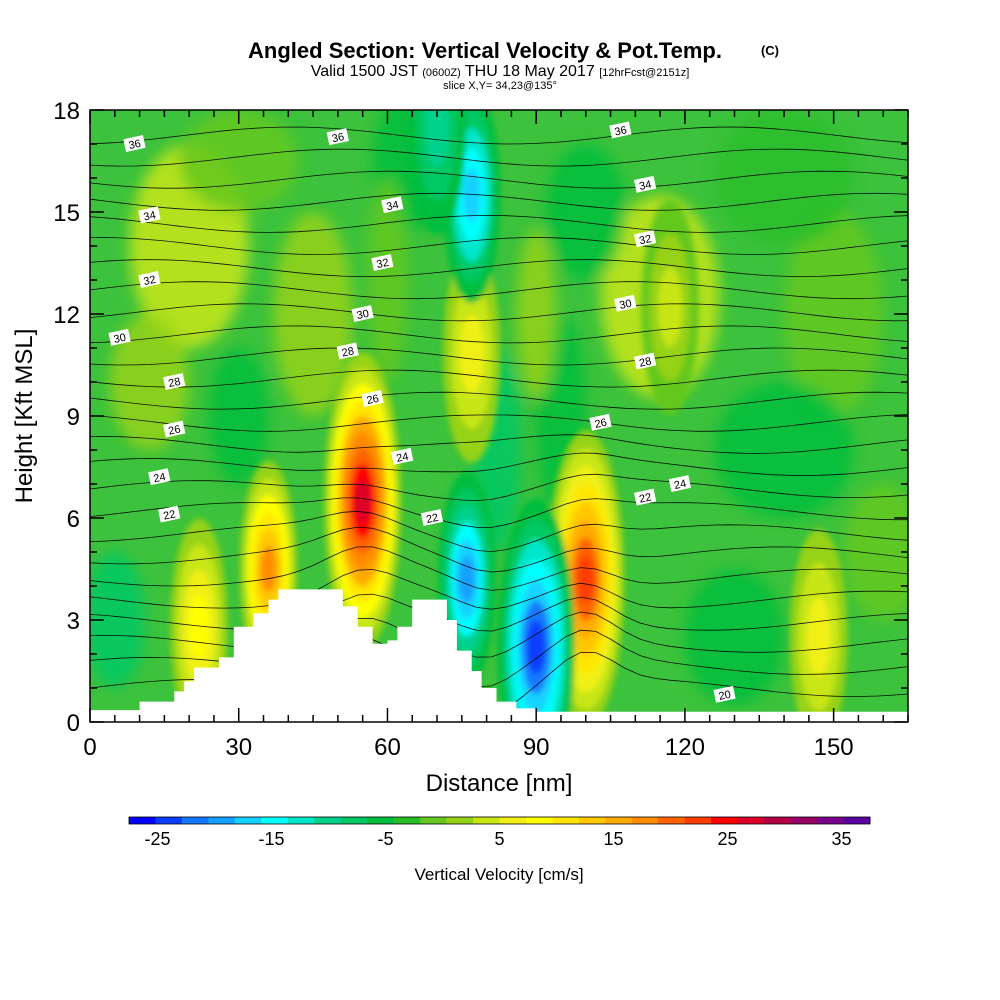 The image size is (1000, 1000). Describe the element at coordinates (73, 621) in the screenshot. I see `y-tick-label: 3` at that location.